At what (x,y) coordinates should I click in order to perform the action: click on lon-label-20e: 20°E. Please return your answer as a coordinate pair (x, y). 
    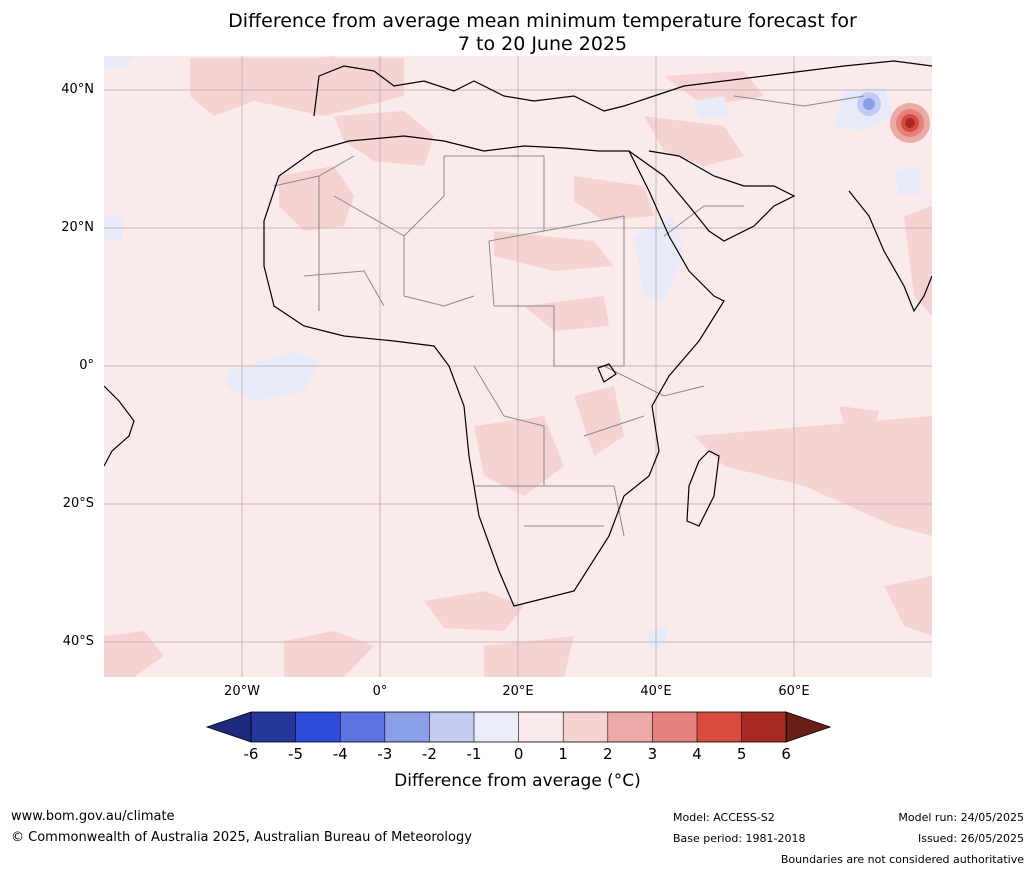
    Looking at the image, I should click on (518, 691).